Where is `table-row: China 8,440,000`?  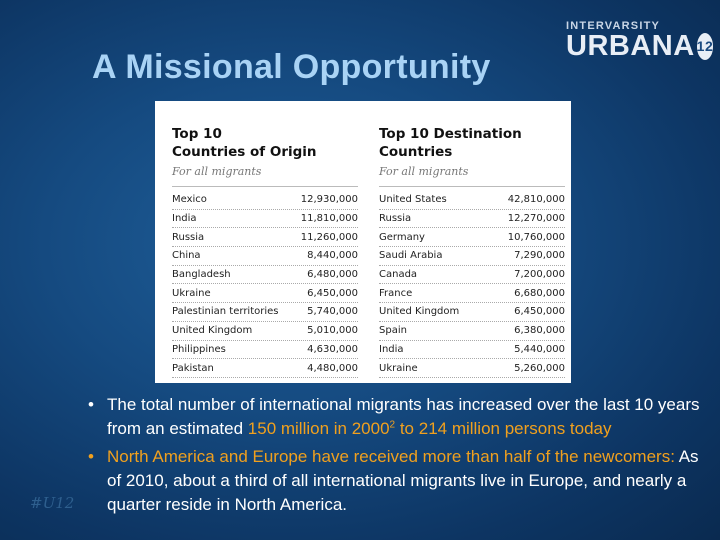
table-row: China 8,440,000 is located at coordinates (265, 256).